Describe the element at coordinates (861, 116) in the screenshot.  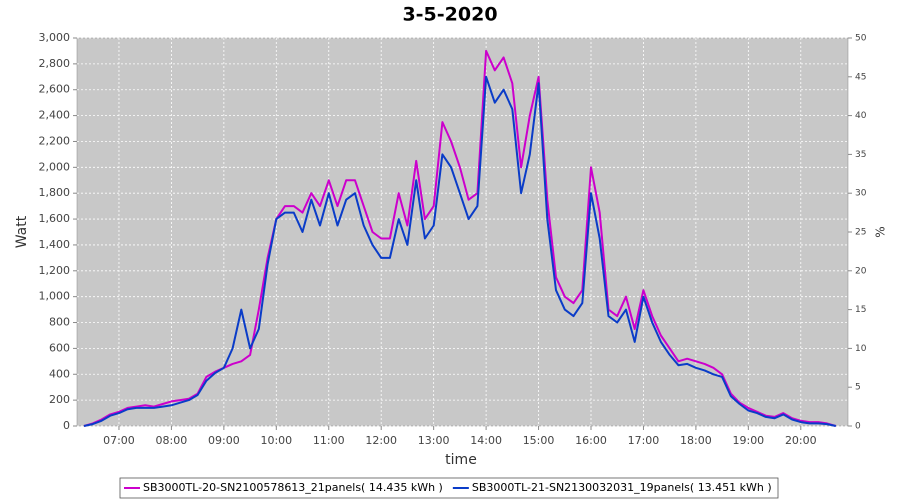
I see `y2-tick-label: 40` at that location.